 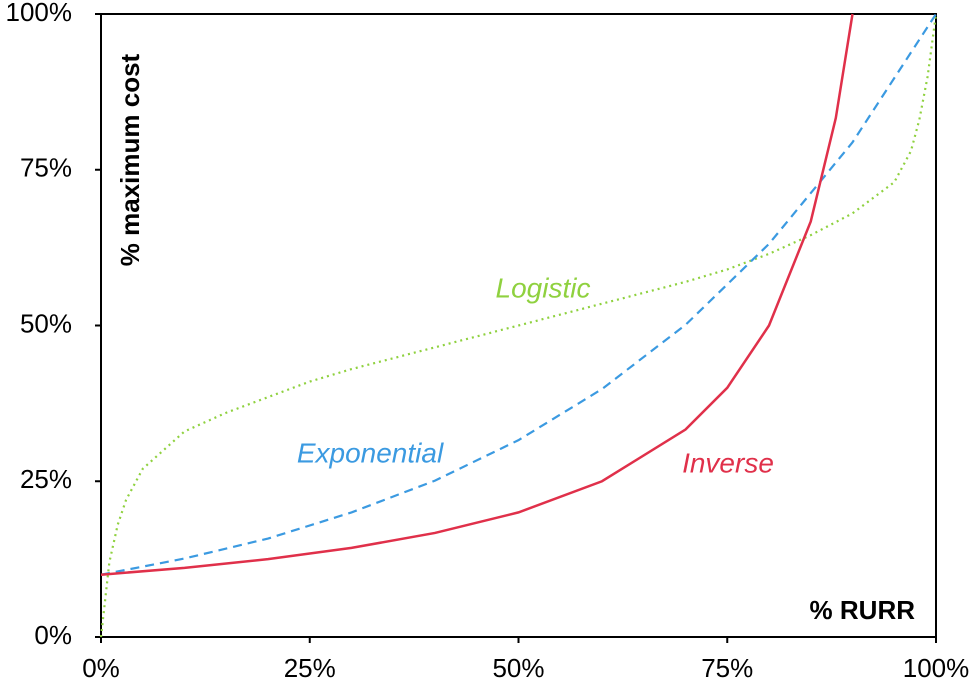 I want to click on x-axis-title: % RURR, so click(x=863, y=610).